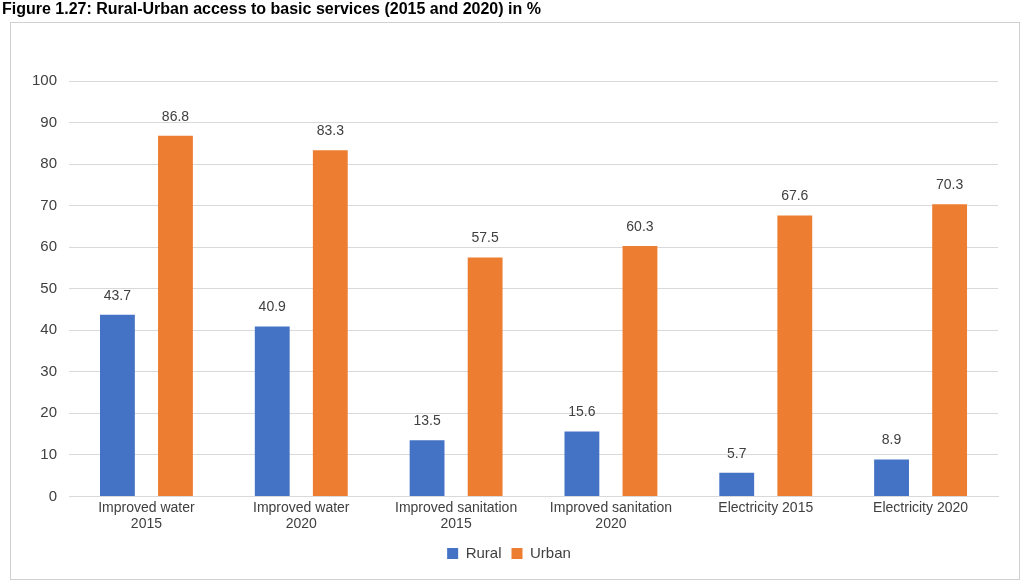 The height and width of the screenshot is (582, 1021). I want to click on data-label: 43.7, so click(117, 294).